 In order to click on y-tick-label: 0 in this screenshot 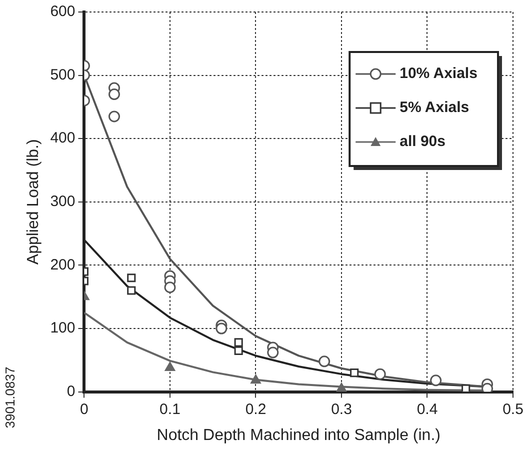, I will do `click(71, 391)`.